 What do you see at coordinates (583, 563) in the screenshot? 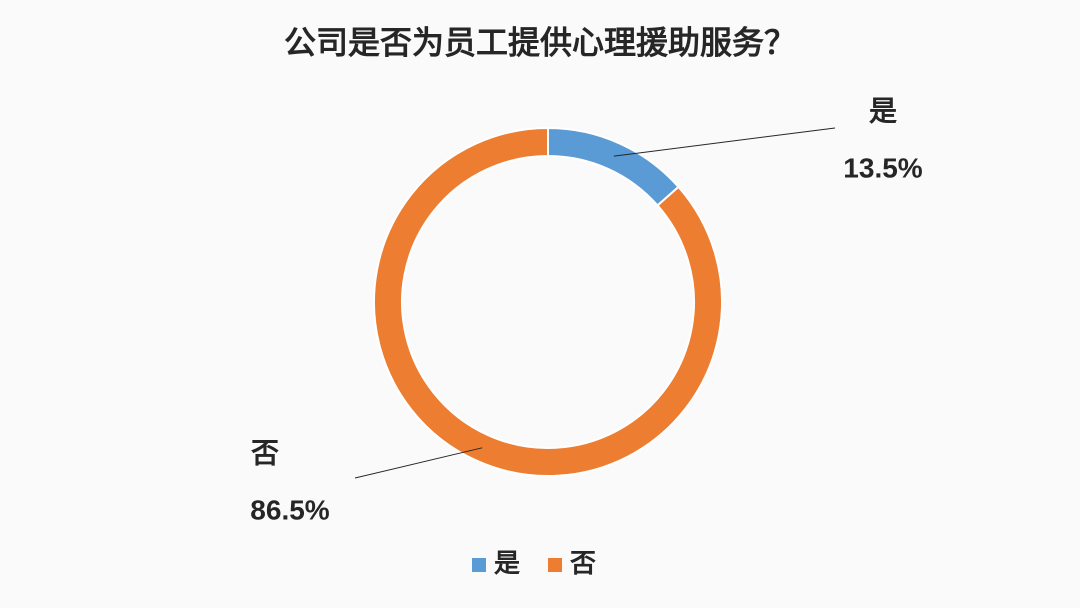
I see `legend-label: 否` at bounding box center [583, 563].